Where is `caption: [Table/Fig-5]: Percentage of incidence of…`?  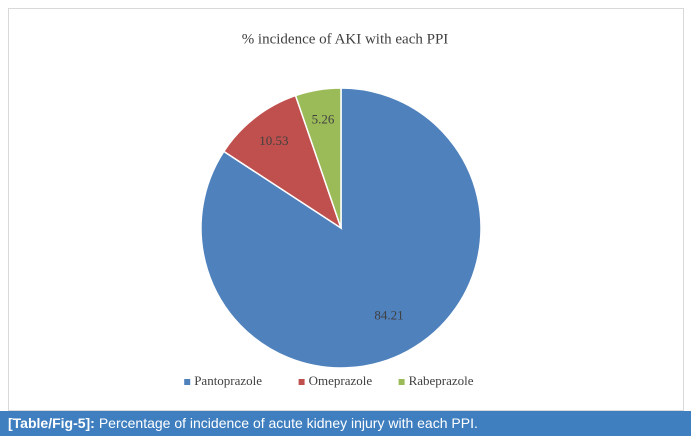
caption: [Table/Fig-5]: Percentage of incidence of… is located at coordinates (345, 423).